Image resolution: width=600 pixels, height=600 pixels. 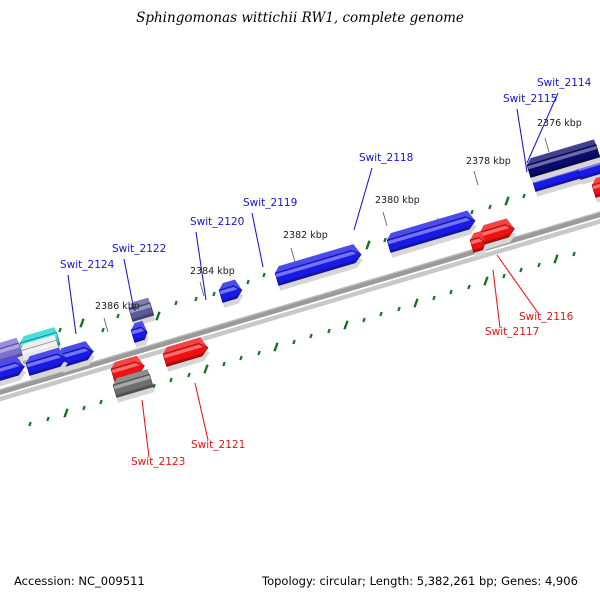 What do you see at coordinates (270, 203) in the screenshot?
I see `gene-label: Swit_2119` at bounding box center [270, 203].